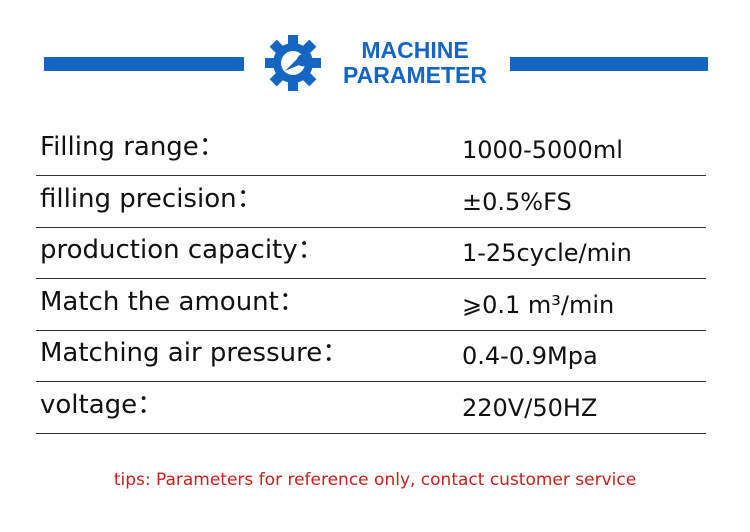  What do you see at coordinates (132, 147) in the screenshot?
I see `param-label: Filling range：` at bounding box center [132, 147].